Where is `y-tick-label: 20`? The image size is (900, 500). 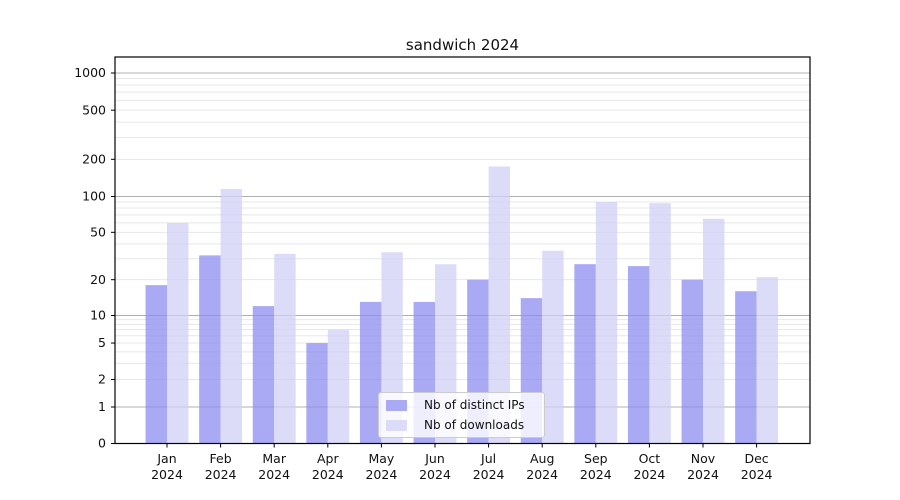
y-tick-label: 20 is located at coordinates (98, 279).